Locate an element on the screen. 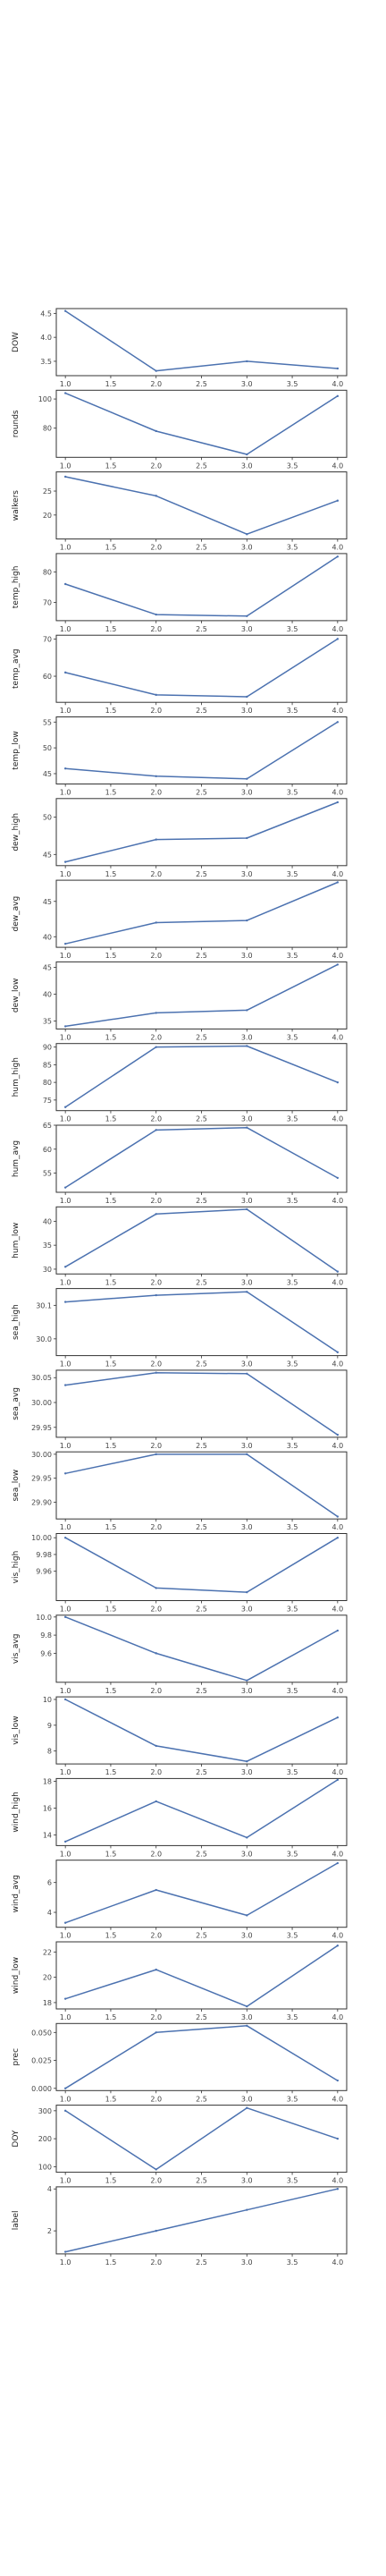  y-tick-label: 10.0 is located at coordinates (44, 1618).